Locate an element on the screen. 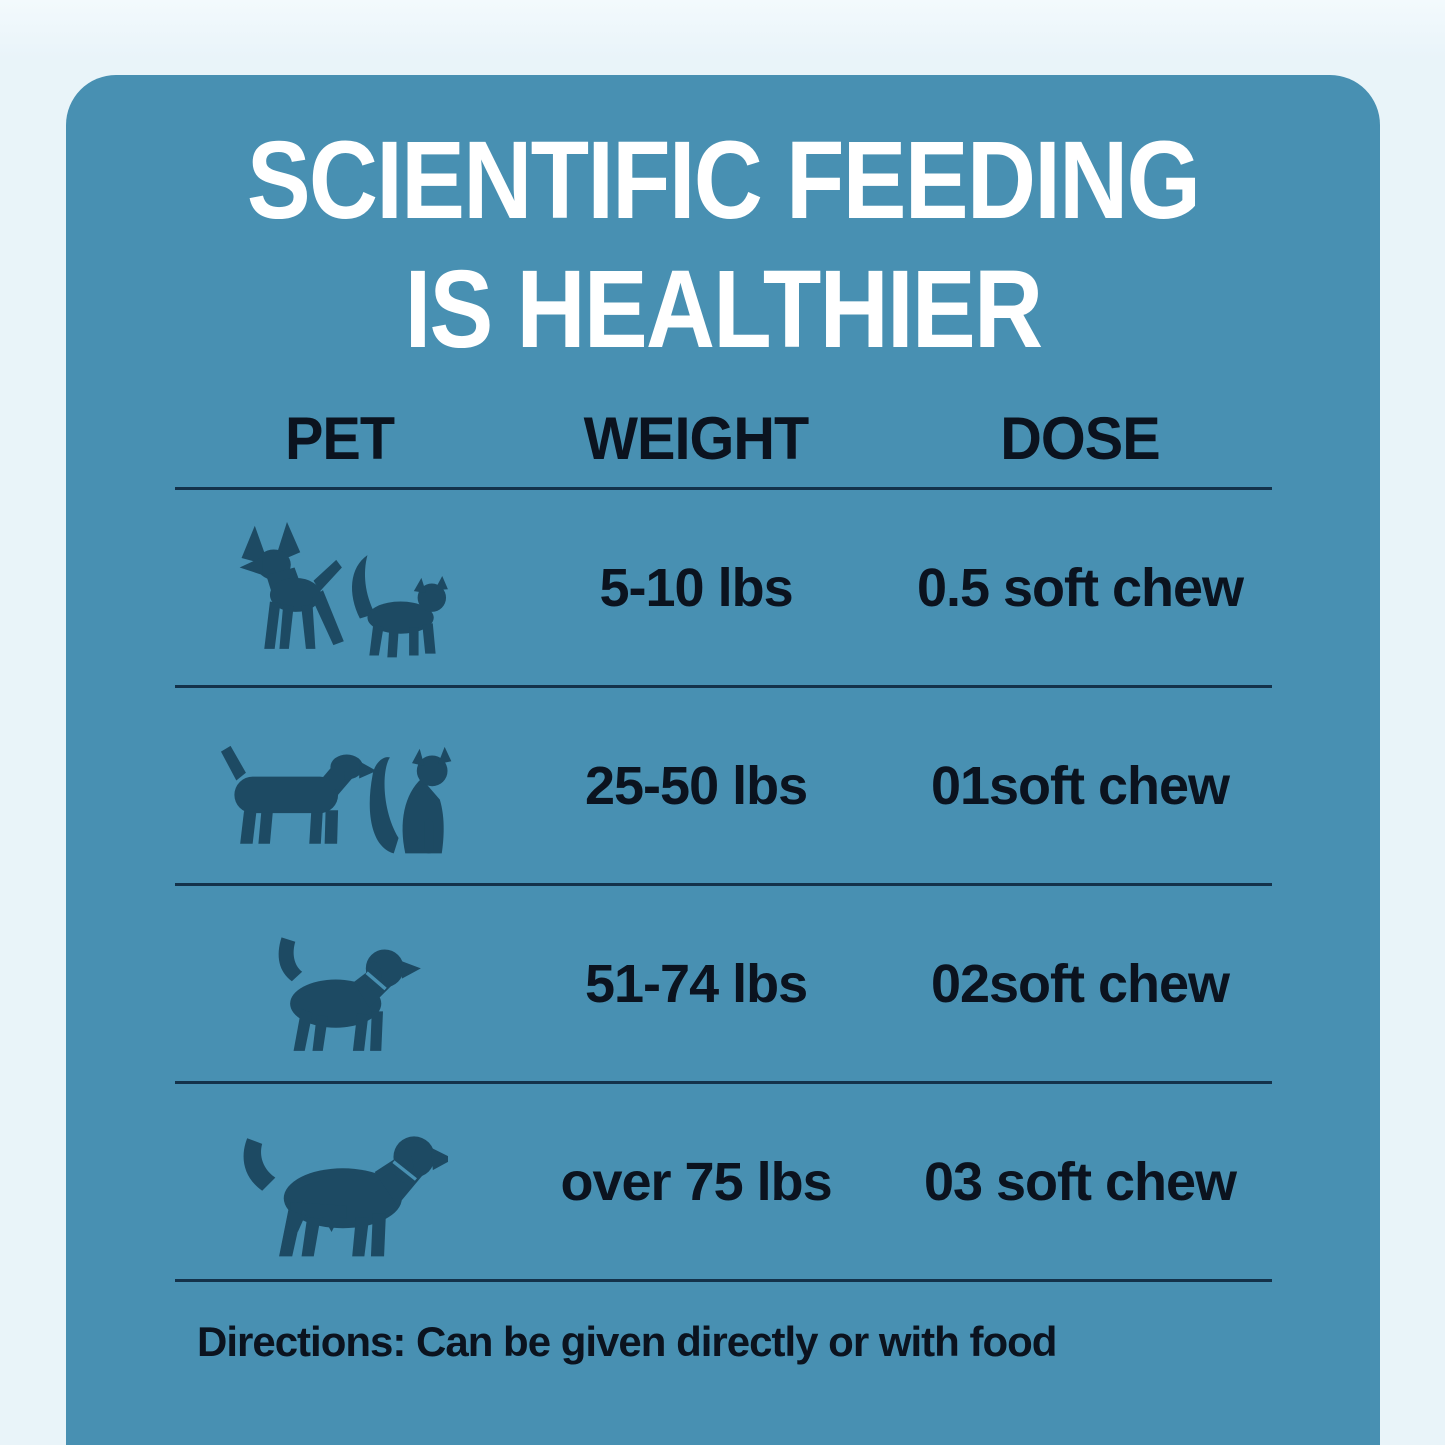  table-row: 5-10 lbs 0.5 soft chew is located at coordinates (723, 589).